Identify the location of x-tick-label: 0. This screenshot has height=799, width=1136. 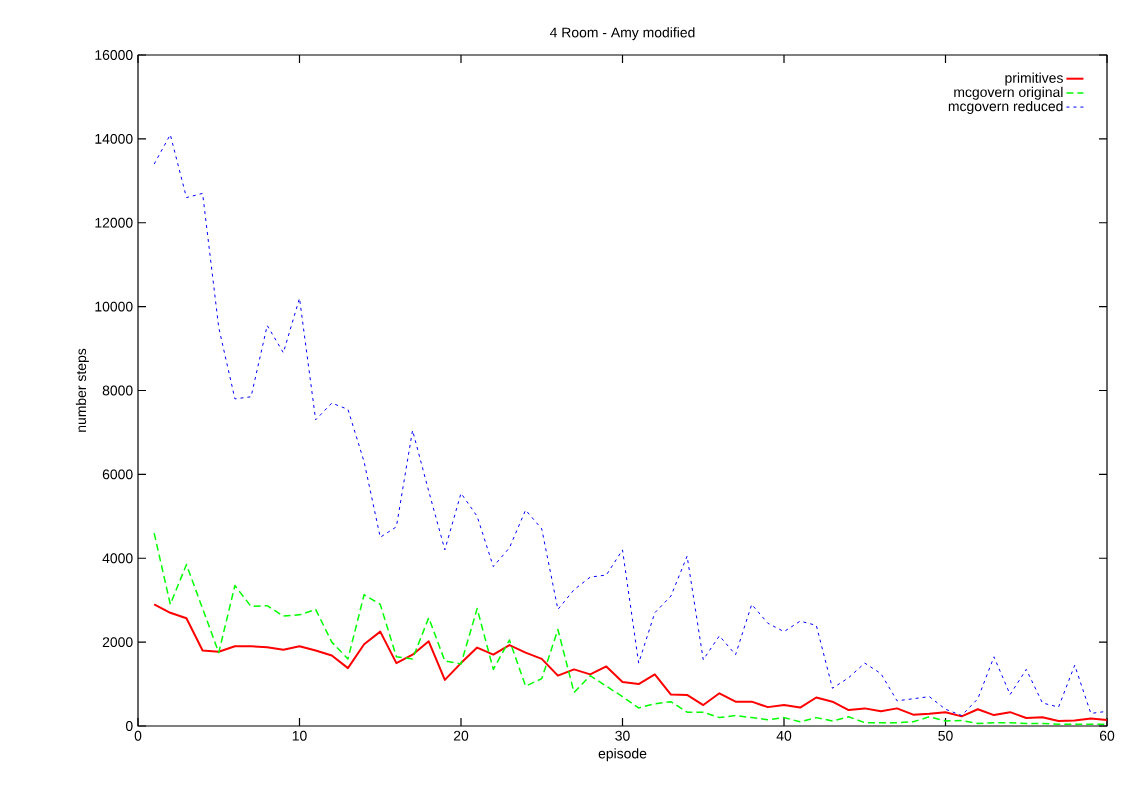
(138, 735).